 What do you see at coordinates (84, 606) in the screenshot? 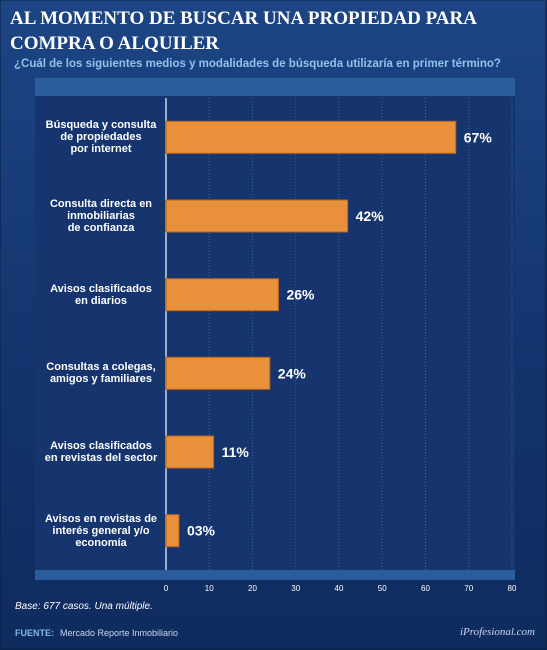
I see `note: Base: 677 casos. Una múltiple.` at bounding box center [84, 606].